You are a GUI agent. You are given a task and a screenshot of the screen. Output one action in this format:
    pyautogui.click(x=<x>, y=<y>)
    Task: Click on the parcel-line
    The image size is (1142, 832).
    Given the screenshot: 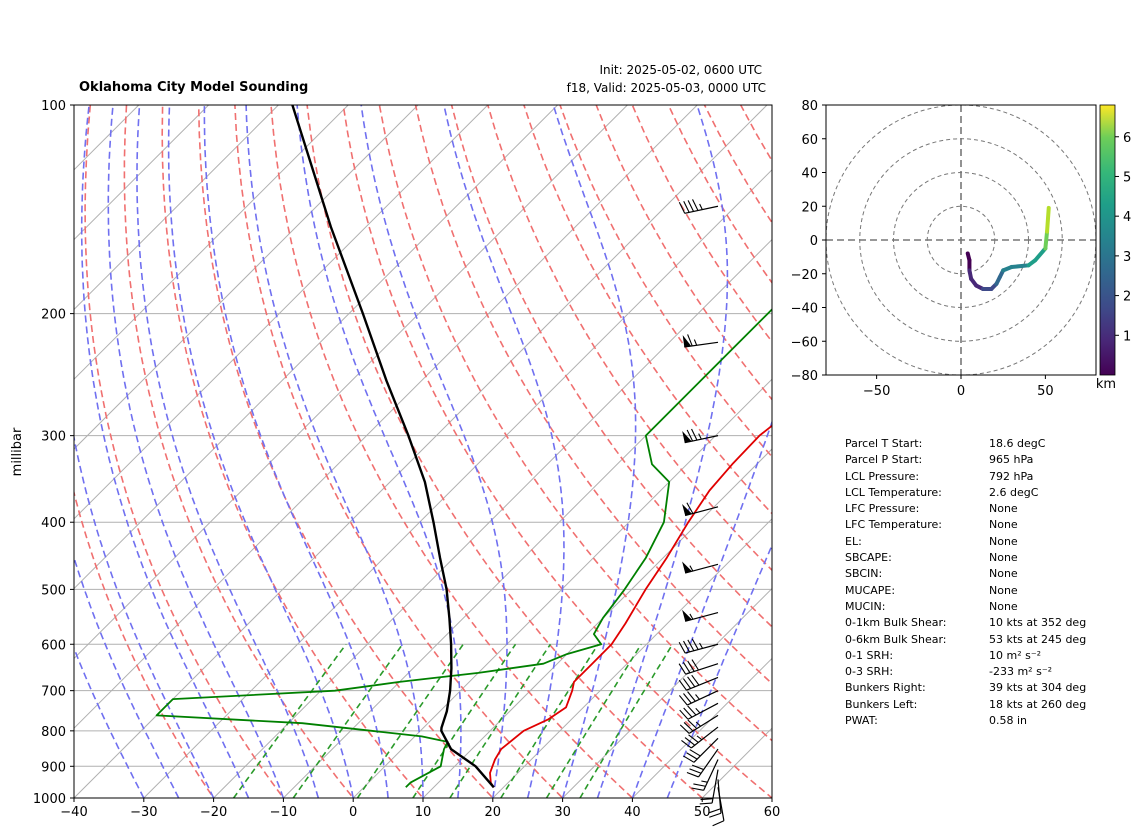 What is the action you would take?
    pyautogui.click(x=393, y=447)
    